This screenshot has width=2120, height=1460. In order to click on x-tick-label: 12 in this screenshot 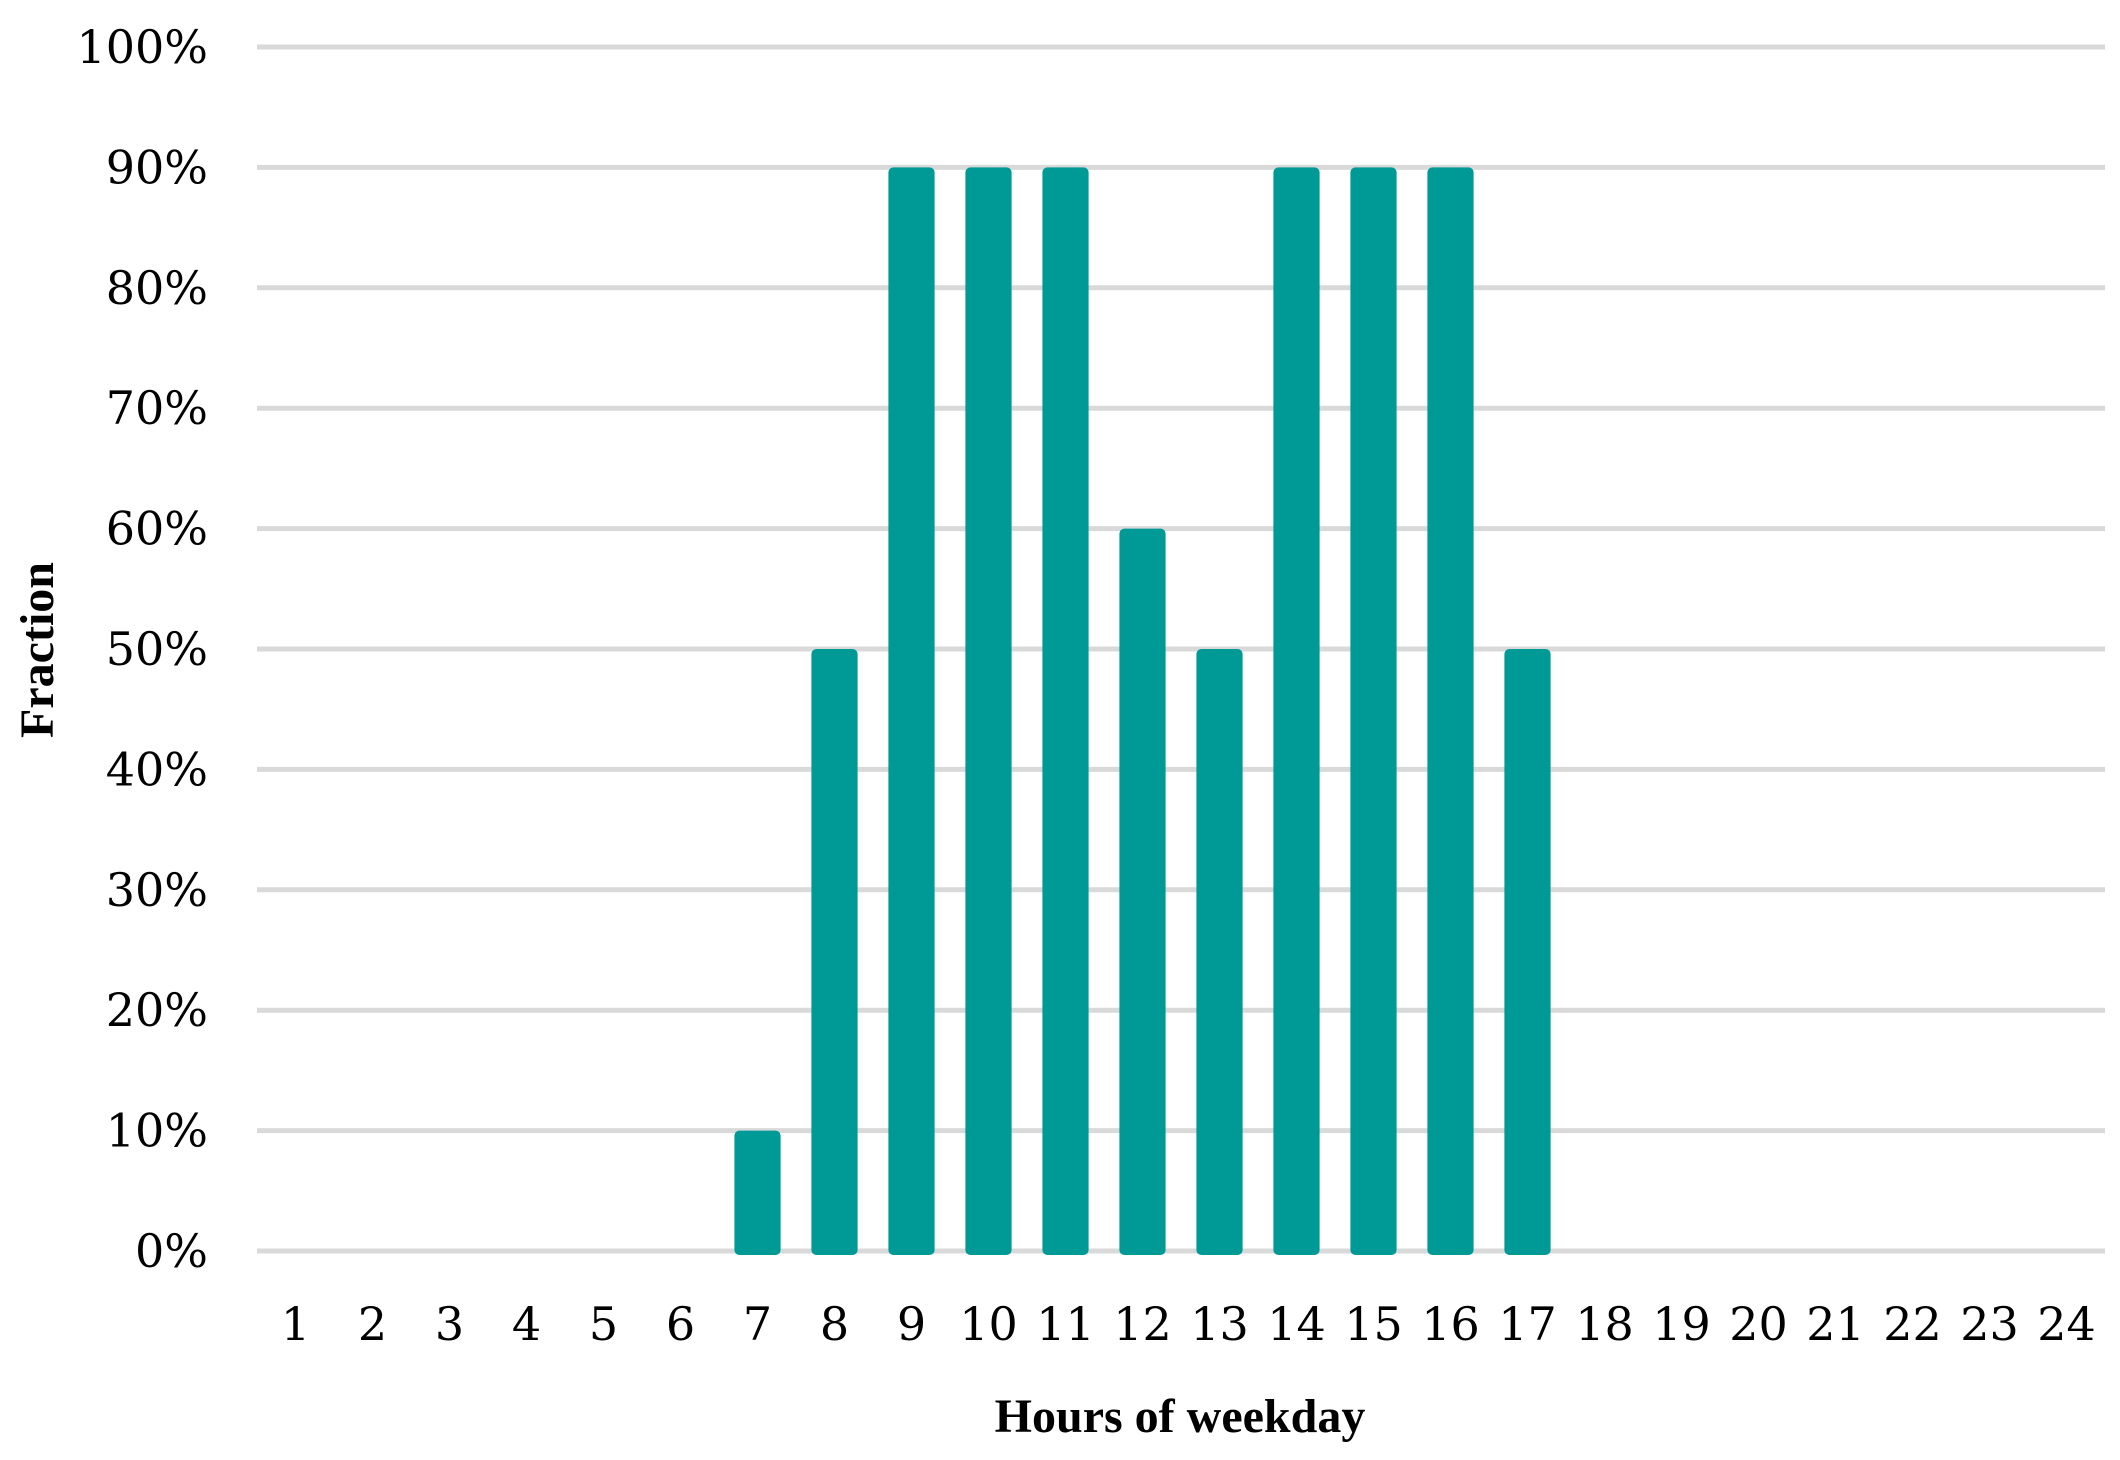, I will do `click(1142, 1324)`.